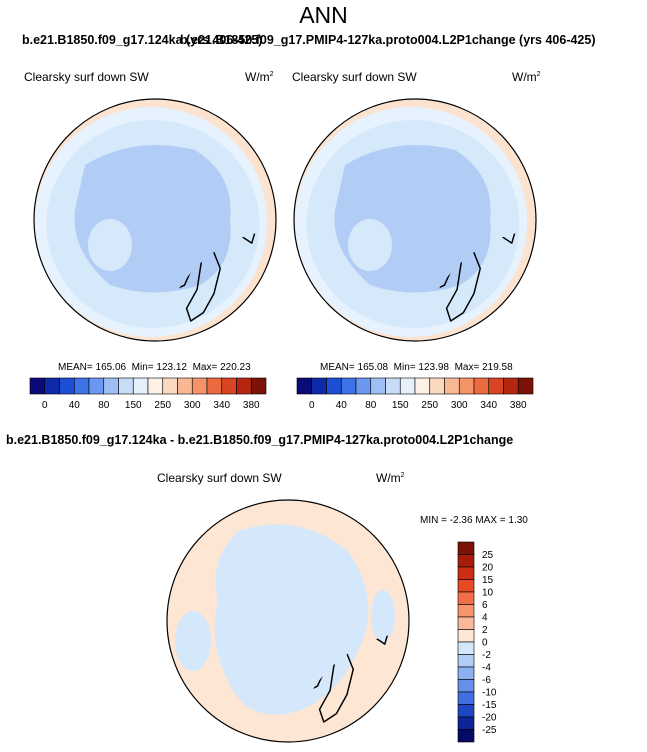  Describe the element at coordinates (142, 40) in the screenshot. I see `title-left-case: b.e21.B1850.f09_g17.124ka (yrs 406-425)` at that location.